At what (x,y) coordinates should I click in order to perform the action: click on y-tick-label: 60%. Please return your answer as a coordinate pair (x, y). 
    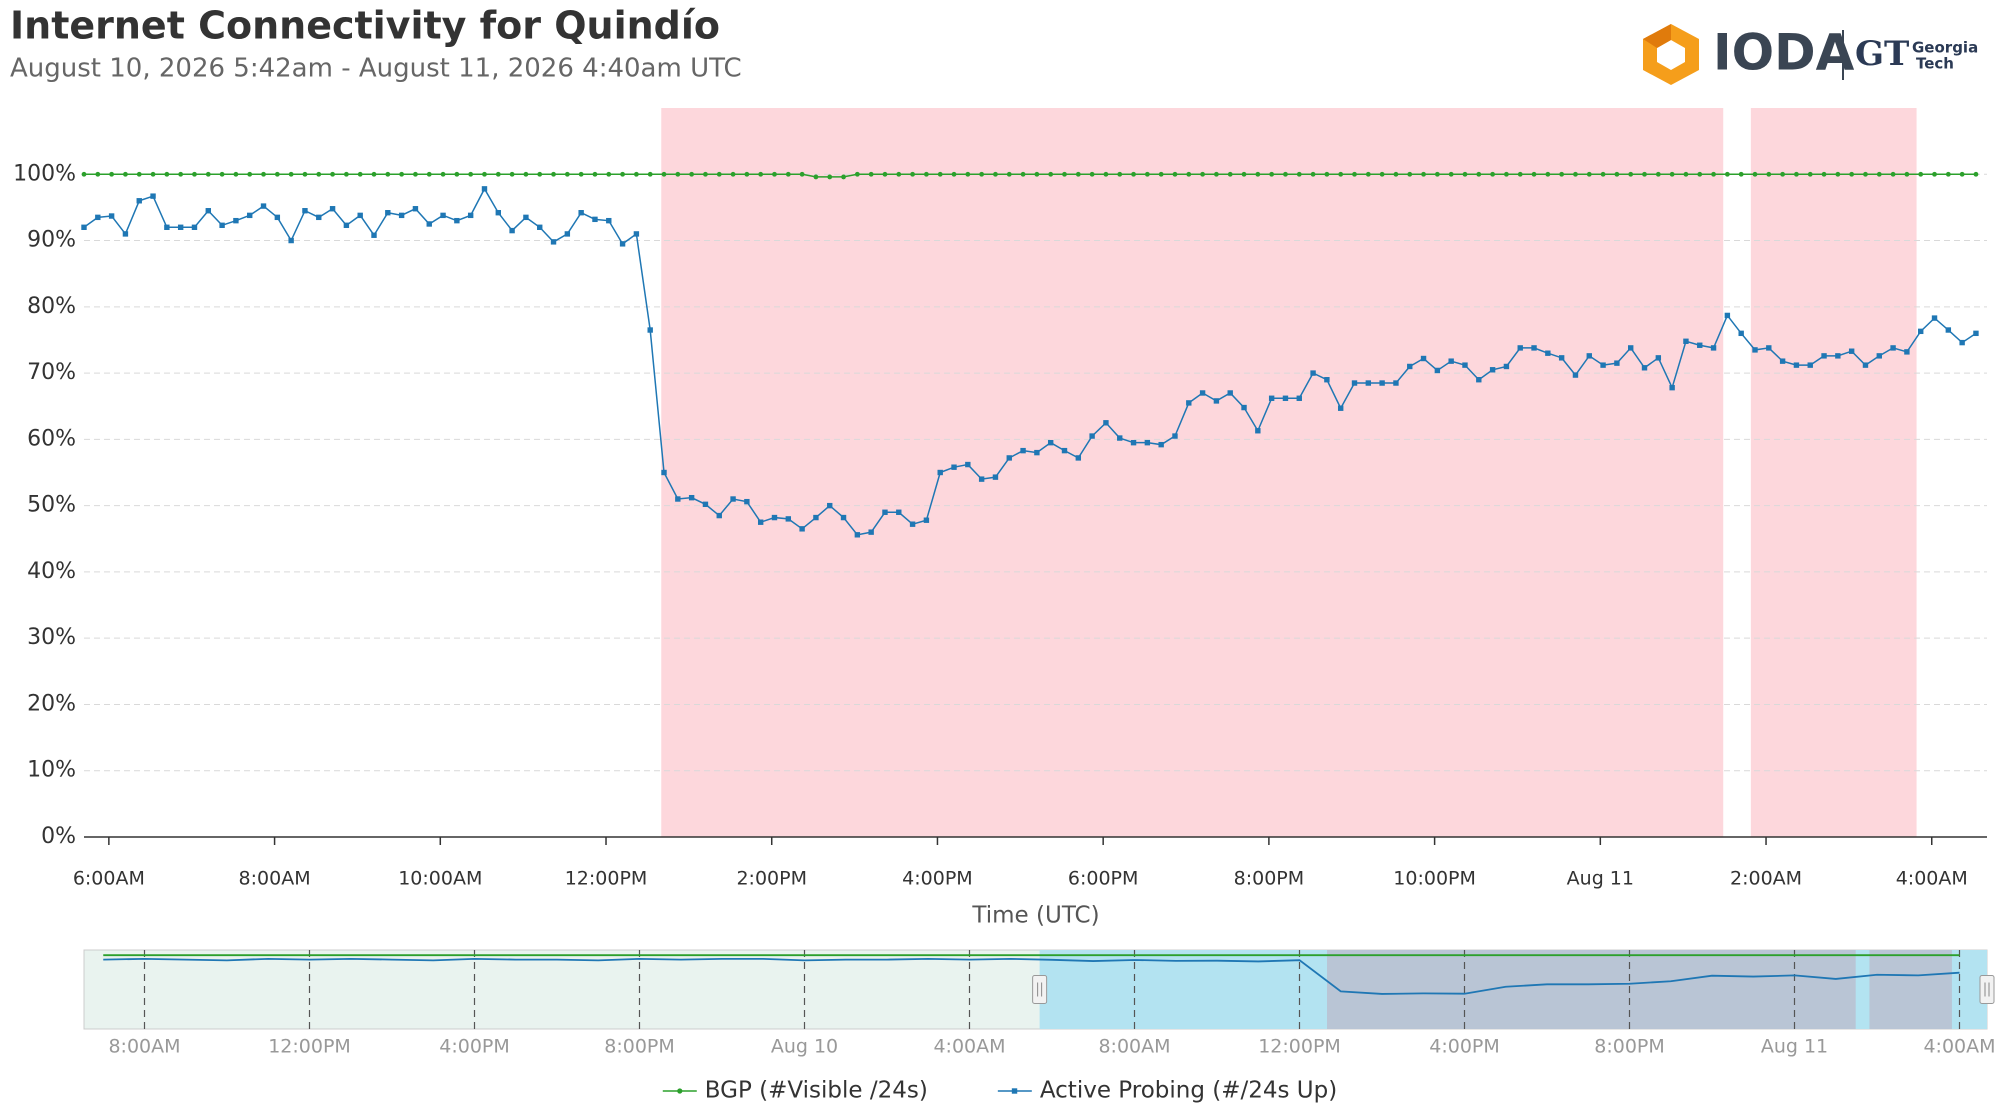
    Looking at the image, I should click on (51, 438).